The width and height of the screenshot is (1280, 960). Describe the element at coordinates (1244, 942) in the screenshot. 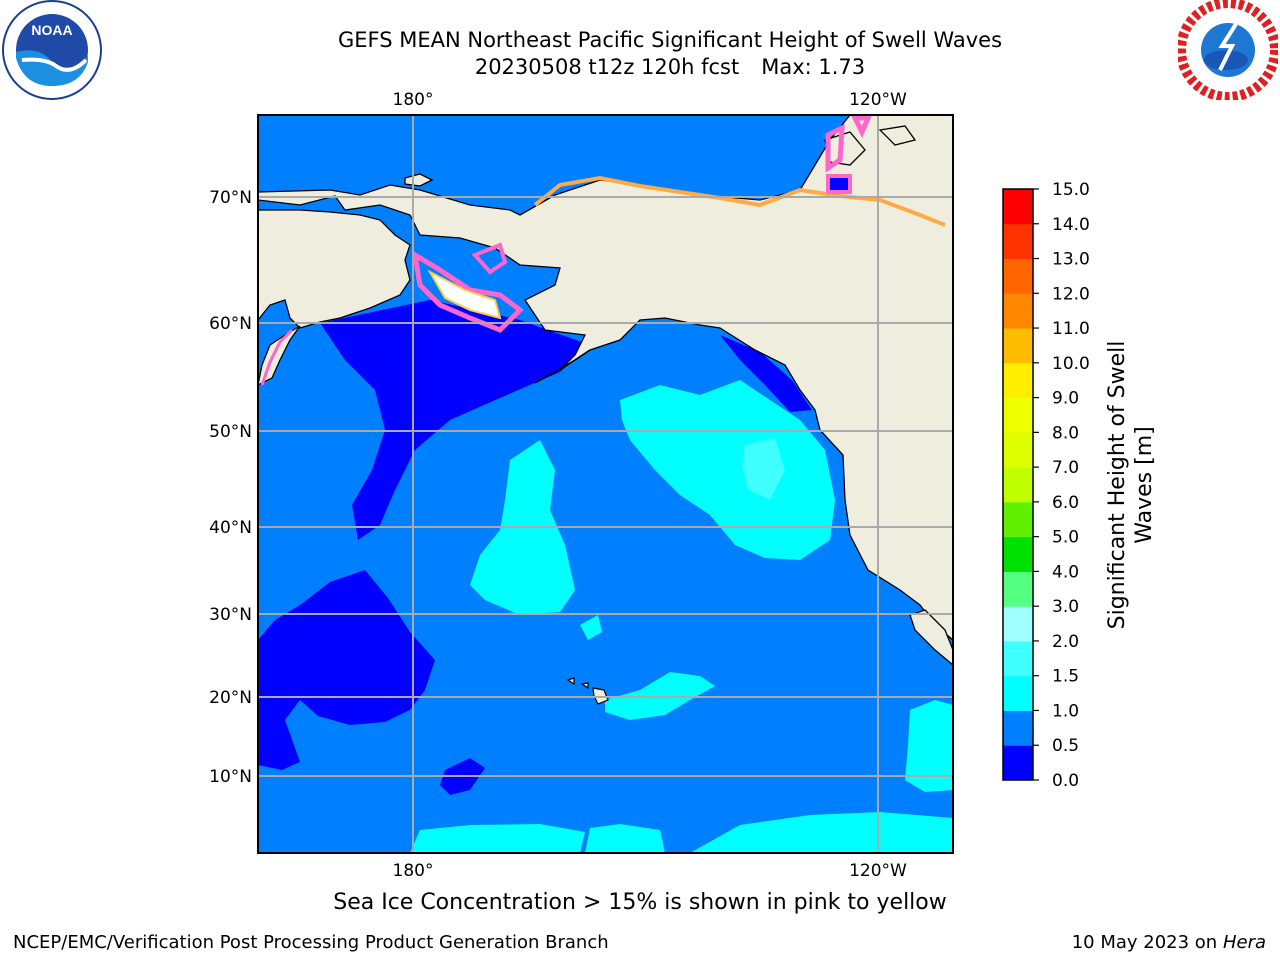

I see `footer-host: Hera` at that location.